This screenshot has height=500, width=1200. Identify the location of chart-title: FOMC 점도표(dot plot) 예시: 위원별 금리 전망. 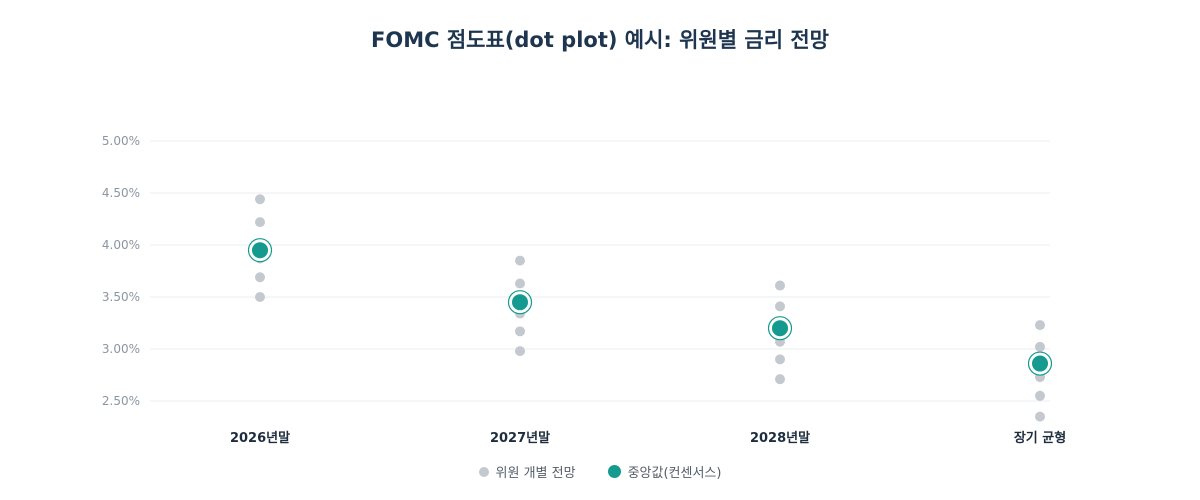
(600, 40).